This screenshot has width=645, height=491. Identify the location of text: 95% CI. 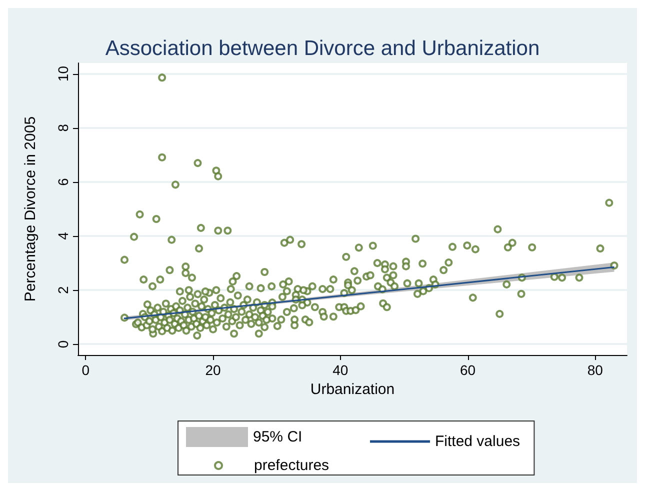
(277, 437).